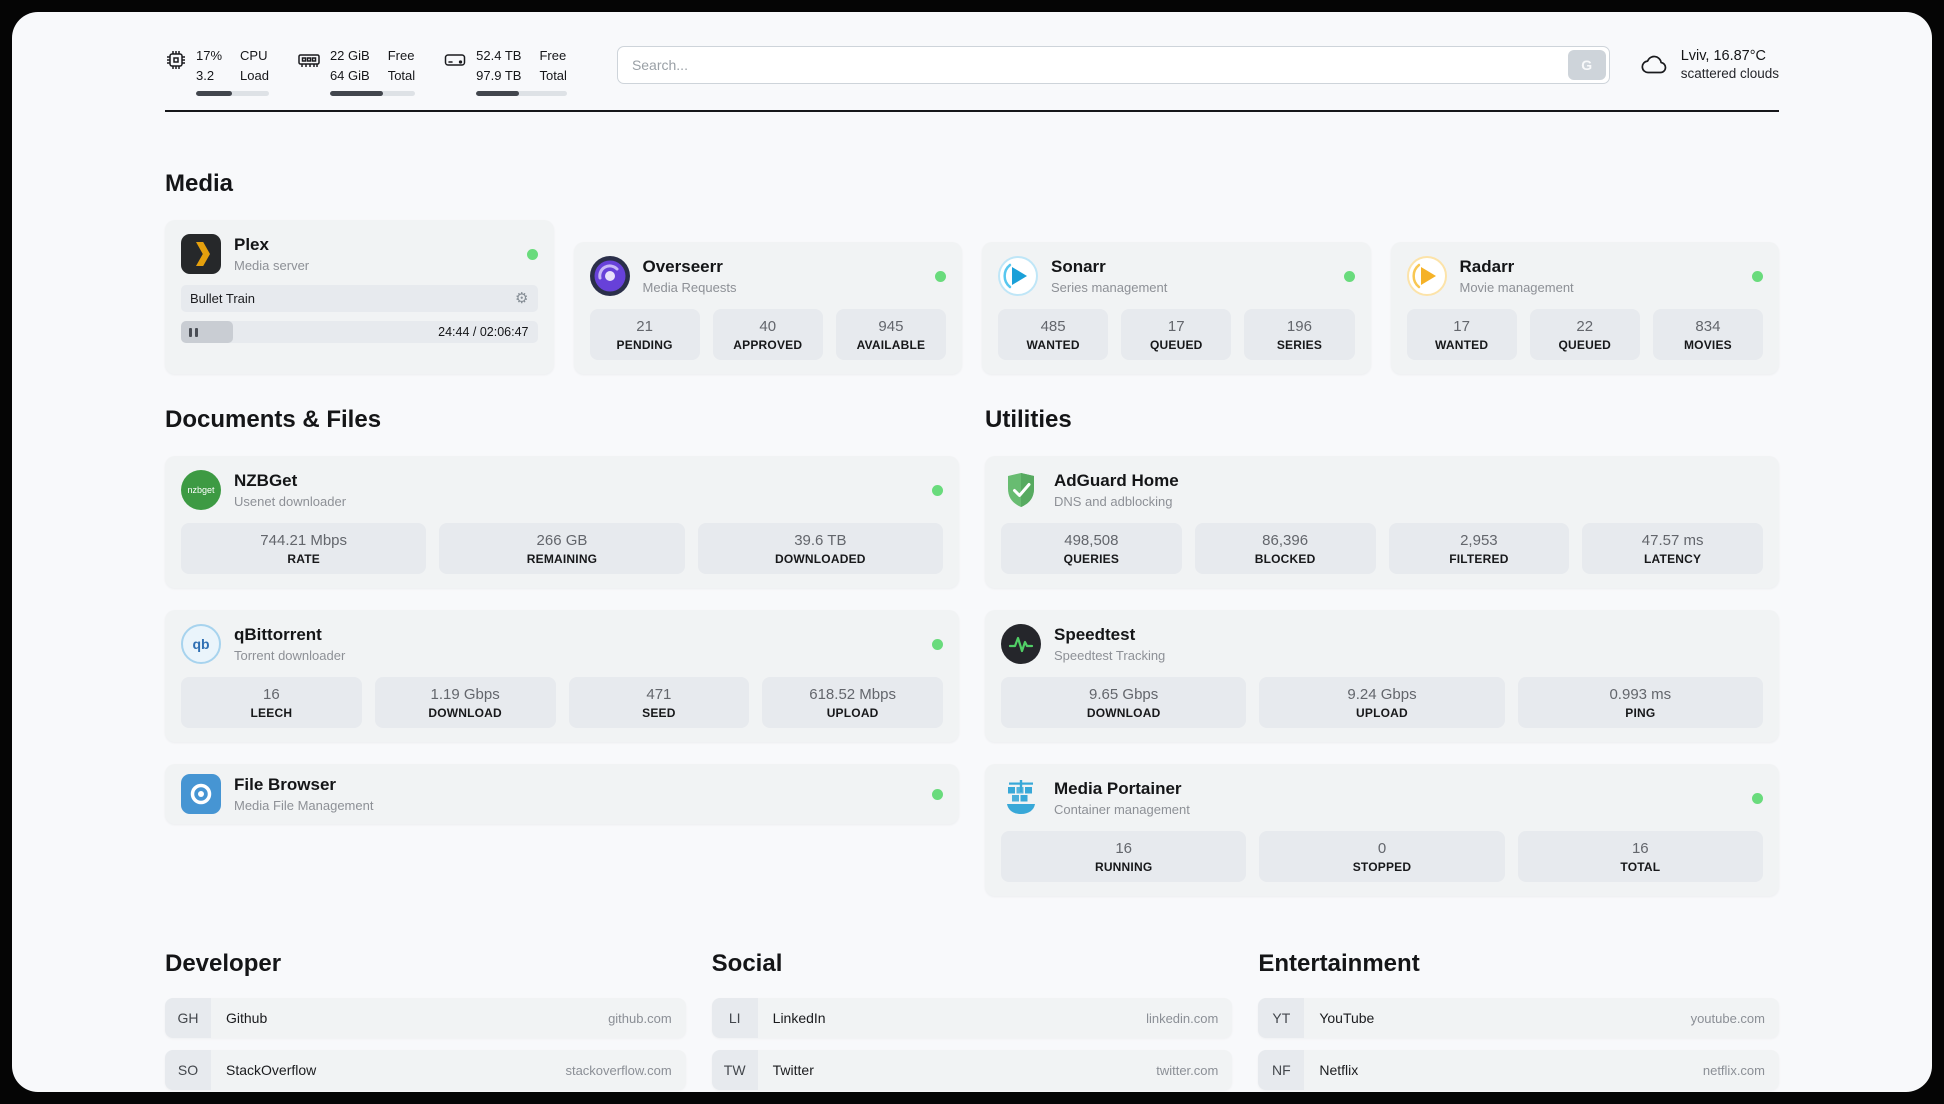  Describe the element at coordinates (1124, 694) in the screenshot. I see `stat-value: 9.65 Gbps` at that location.